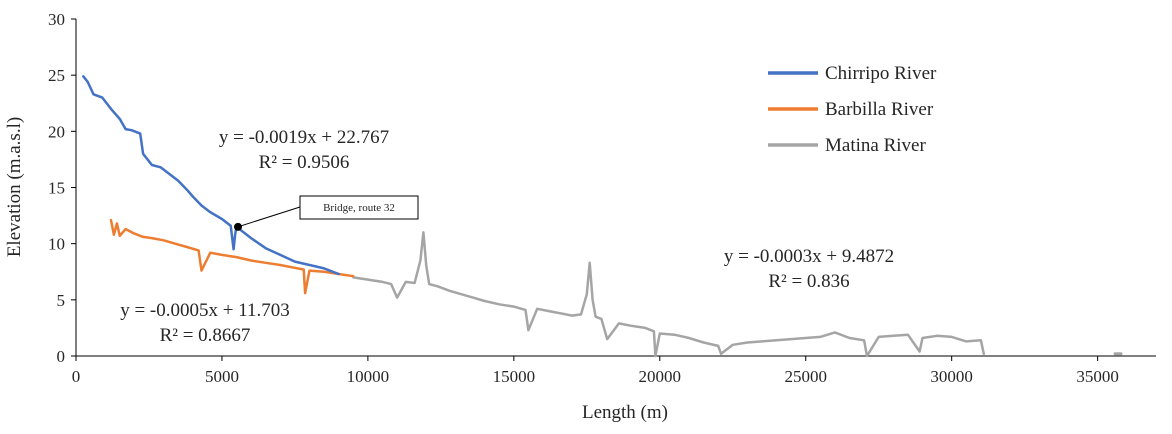 The image size is (1172, 434). Describe the element at coordinates (879, 109) in the screenshot. I see `legend-label-barbilla: Barbilla River` at that location.